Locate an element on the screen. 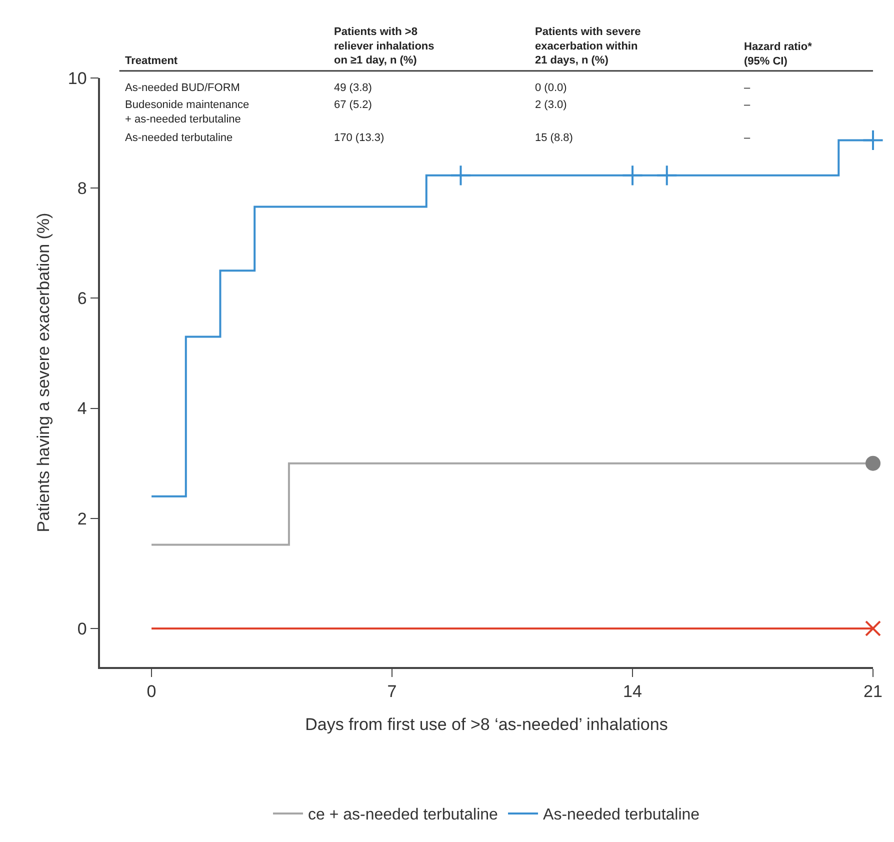 The height and width of the screenshot is (842, 894). y-tick-label: 8 is located at coordinates (82, 188).